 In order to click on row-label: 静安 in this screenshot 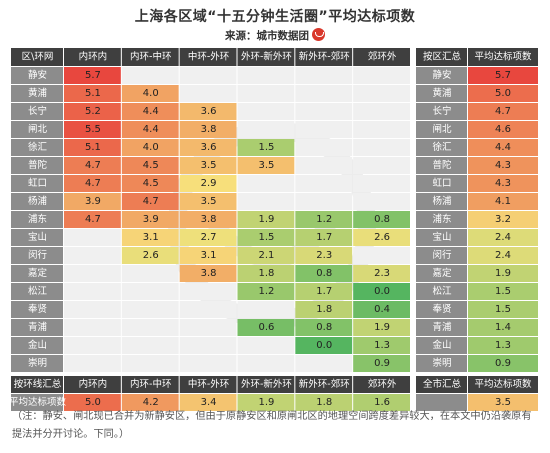, I will do `click(37, 75)`.